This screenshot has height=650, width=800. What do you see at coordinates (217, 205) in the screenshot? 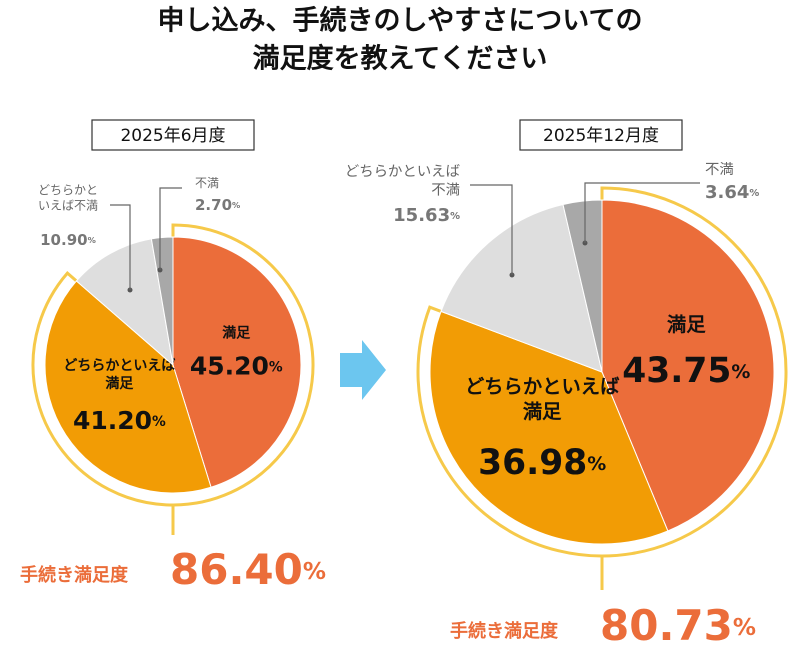
I see `slice-value: 2.70%` at bounding box center [217, 205].